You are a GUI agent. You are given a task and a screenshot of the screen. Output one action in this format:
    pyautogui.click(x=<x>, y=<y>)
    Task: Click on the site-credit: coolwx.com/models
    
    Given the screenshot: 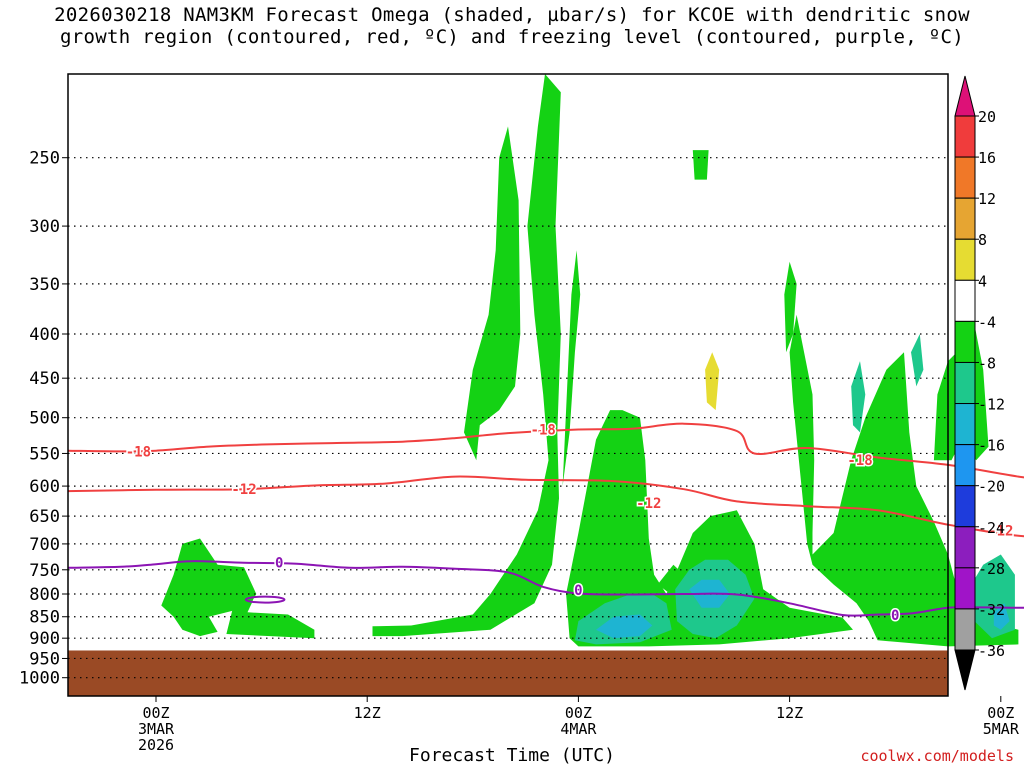 What is the action you would take?
    pyautogui.click(x=937, y=756)
    